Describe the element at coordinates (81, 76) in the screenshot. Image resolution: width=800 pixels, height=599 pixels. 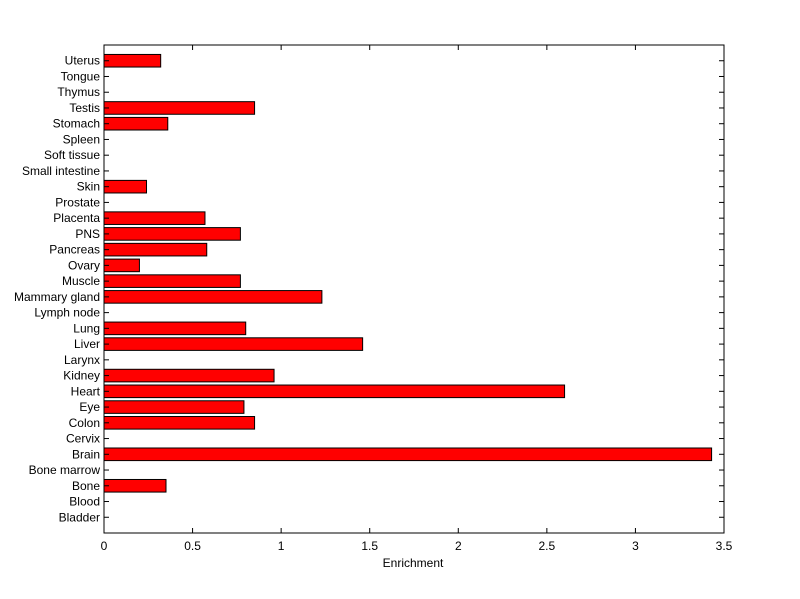
I see `y-tick-label: Tongue` at that location.